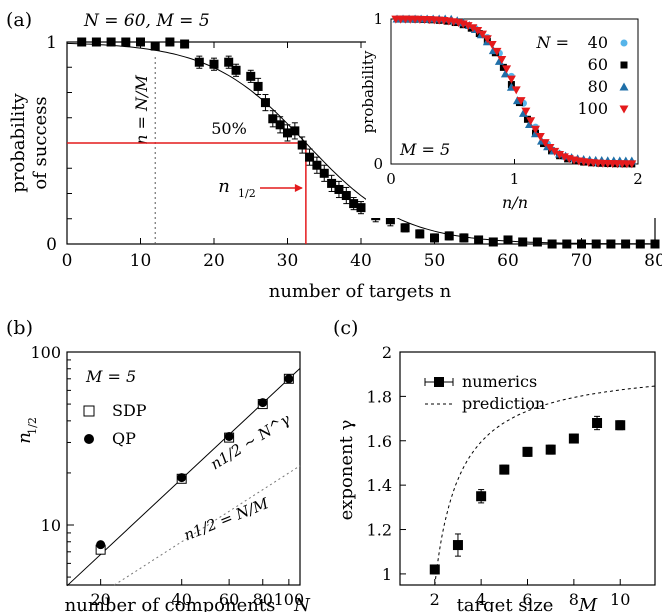 The height and width of the screenshot is (612, 662). What do you see at coordinates (67, 261) in the screenshot?
I see `x-tick-label: 0` at bounding box center [67, 261].